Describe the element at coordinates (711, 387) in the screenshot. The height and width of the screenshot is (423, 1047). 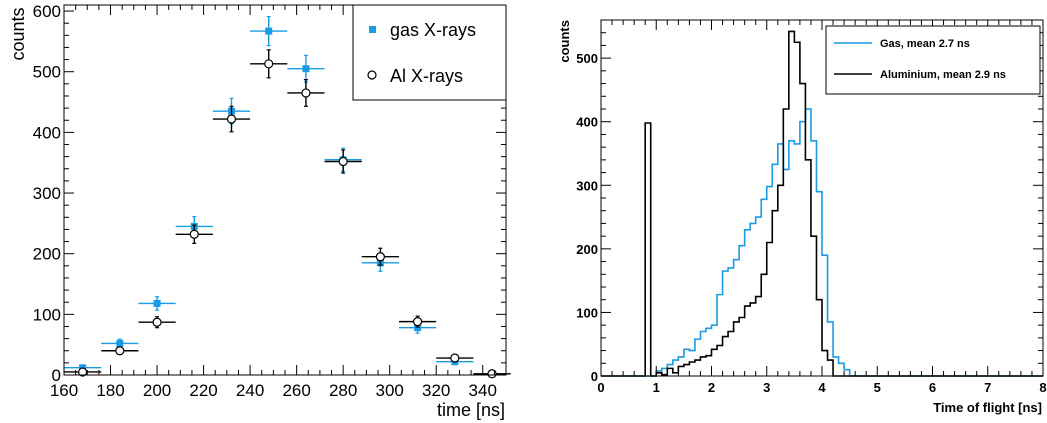
I see `right-x-tick-label: 2` at that location.